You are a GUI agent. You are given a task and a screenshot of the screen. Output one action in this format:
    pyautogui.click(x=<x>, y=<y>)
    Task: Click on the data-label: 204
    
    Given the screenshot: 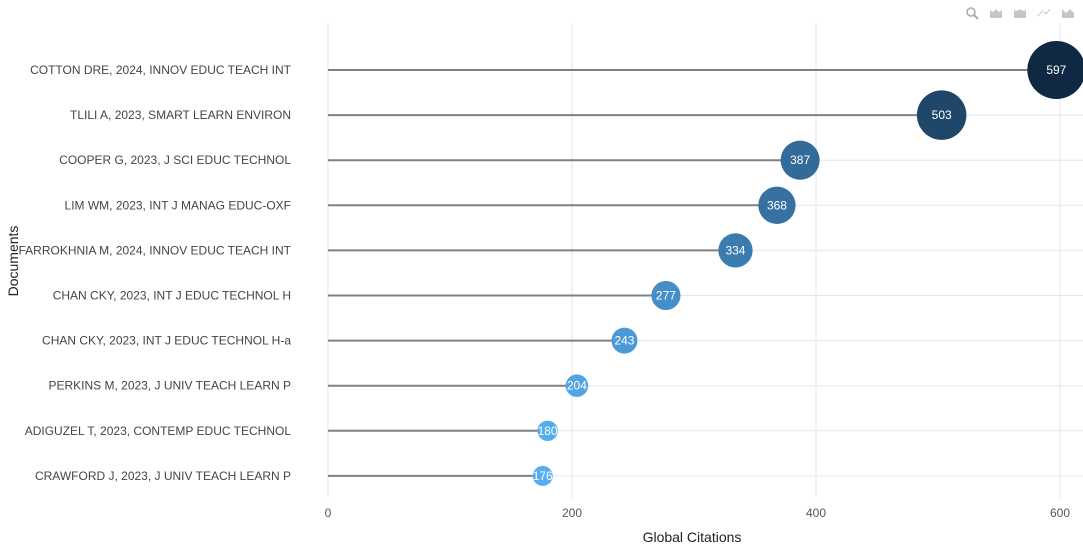 What is the action you would take?
    pyautogui.click(x=577, y=386)
    